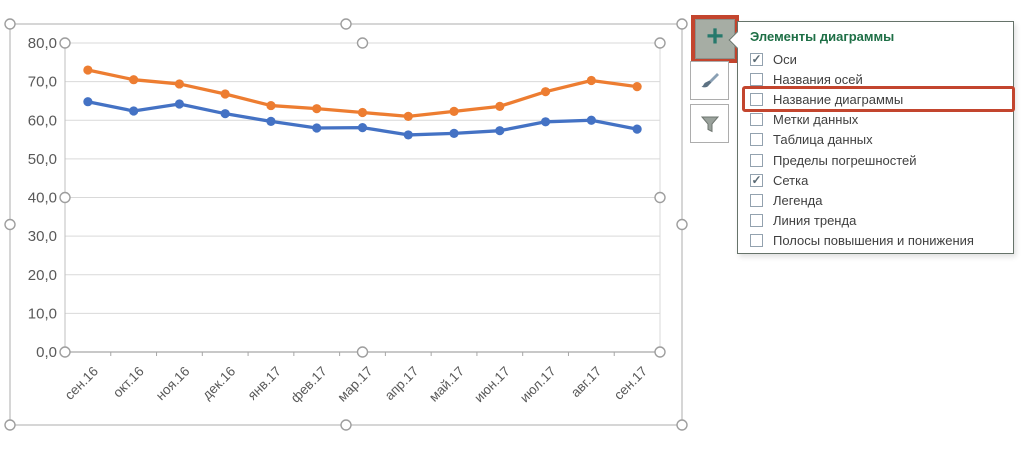 Image resolution: width=1027 pixels, height=449 pixels. Describe the element at coordinates (756, 140) in the screenshot. I see `checkbox-data-table-unchecked` at that location.